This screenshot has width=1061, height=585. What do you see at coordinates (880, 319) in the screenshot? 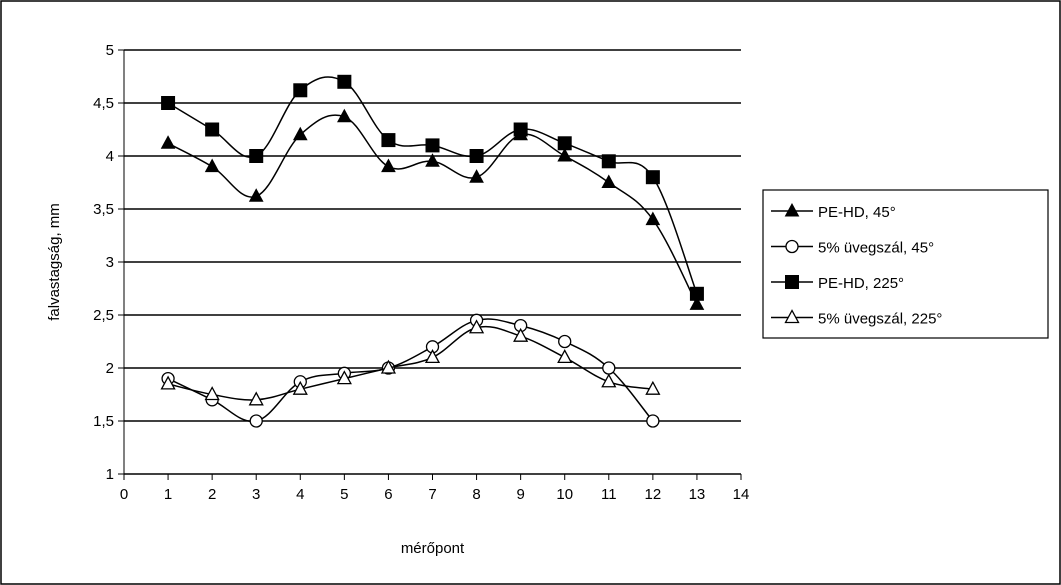
I see `legend-label: 5% üvegszál, 225°` at bounding box center [880, 319].